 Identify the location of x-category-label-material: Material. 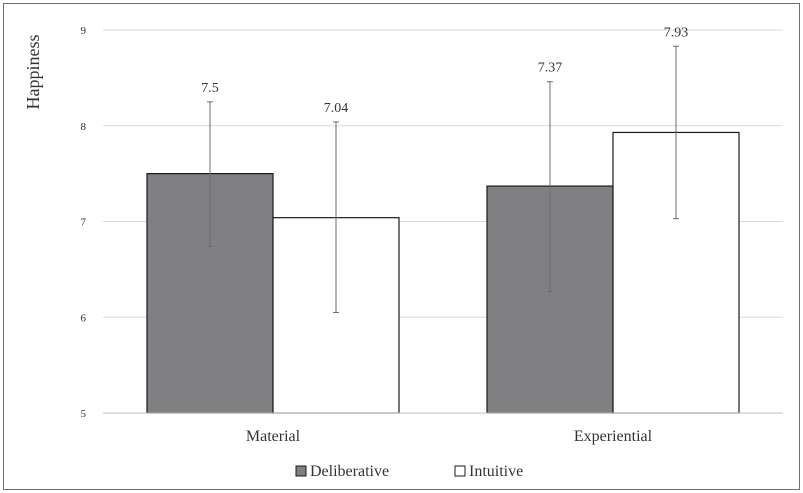
(273, 436).